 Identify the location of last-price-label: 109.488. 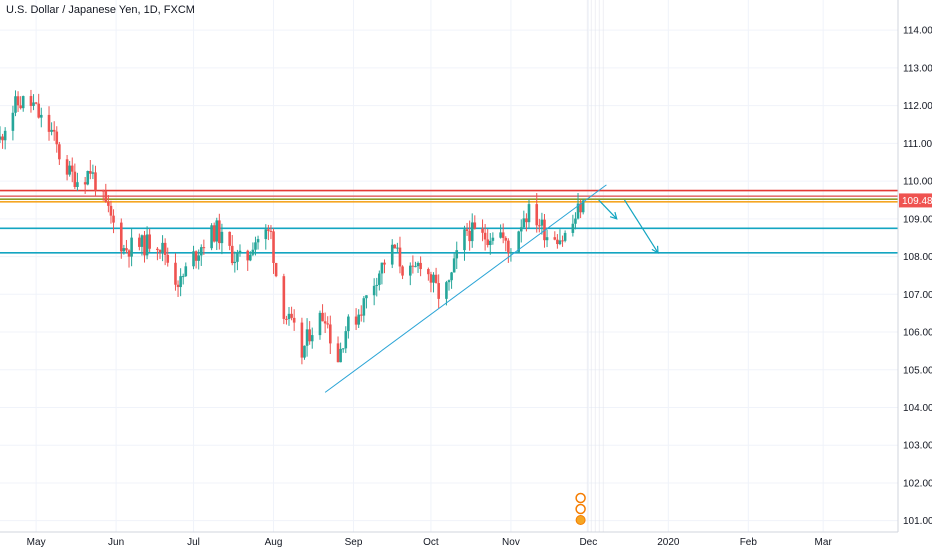
(917, 201).